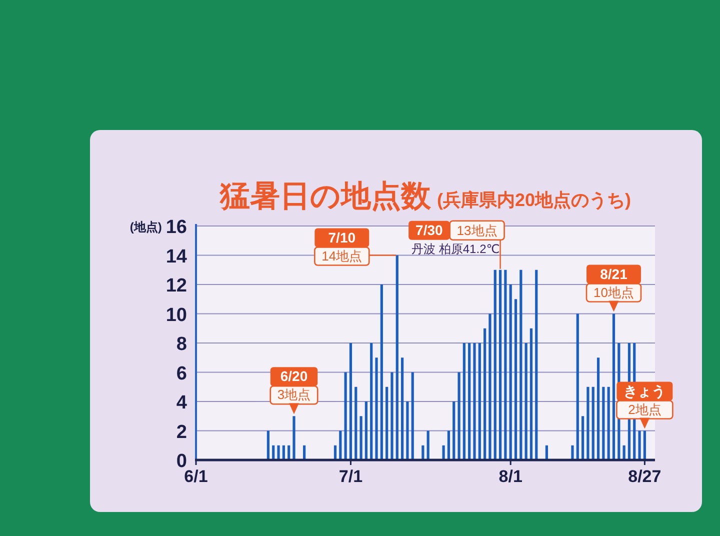  I want to click on annotation: 6/20 3地点, so click(294, 385).